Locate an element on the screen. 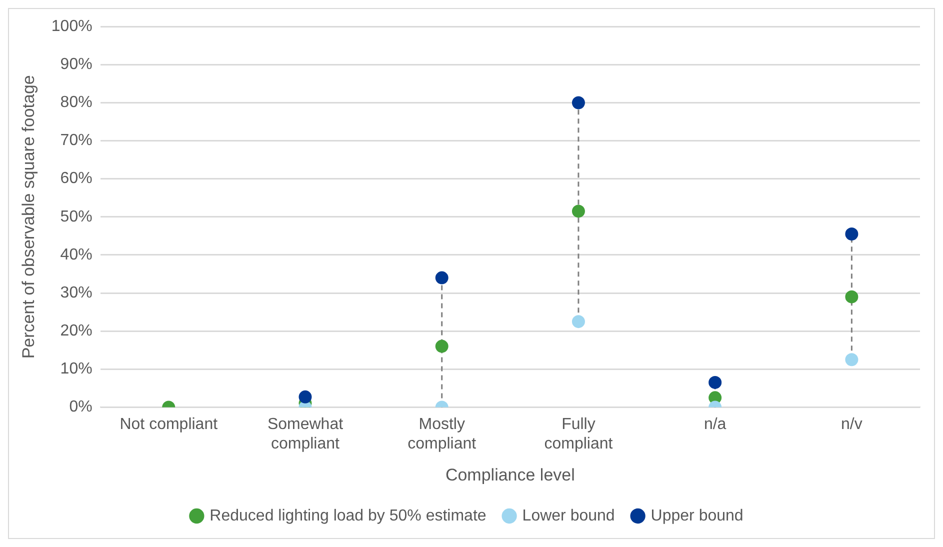 Image resolution: width=943 pixels, height=547 pixels. x-tick-label: n/a is located at coordinates (715, 425).